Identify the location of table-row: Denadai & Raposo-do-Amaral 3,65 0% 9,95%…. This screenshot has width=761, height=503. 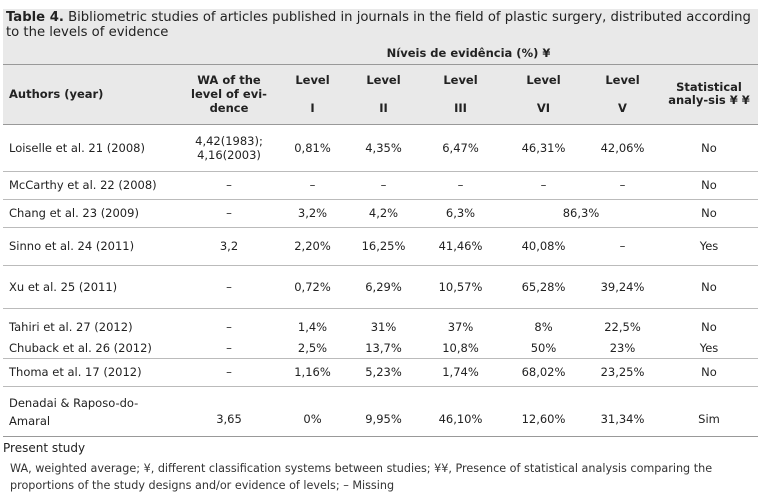
(364, 412).